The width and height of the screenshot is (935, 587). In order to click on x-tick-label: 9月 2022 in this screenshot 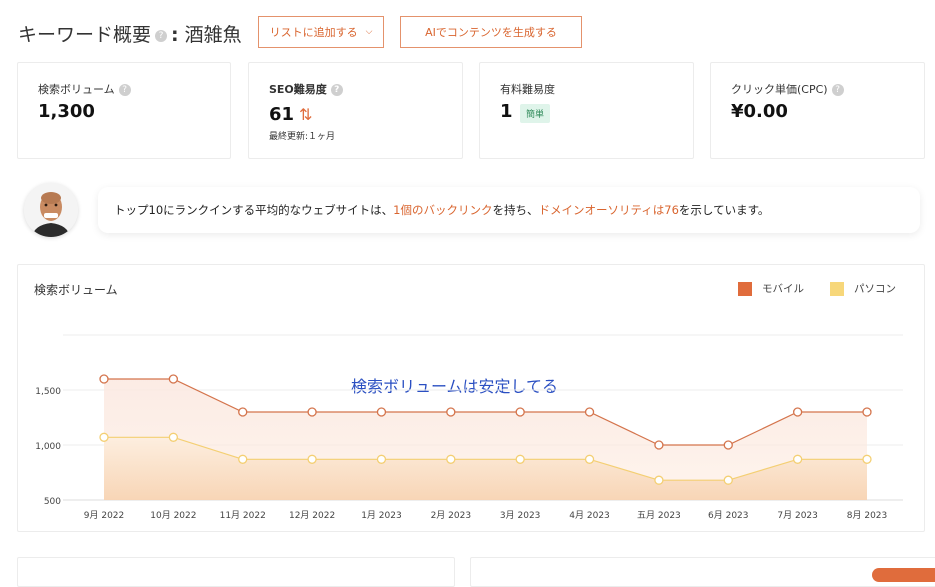, I will do `click(104, 515)`.